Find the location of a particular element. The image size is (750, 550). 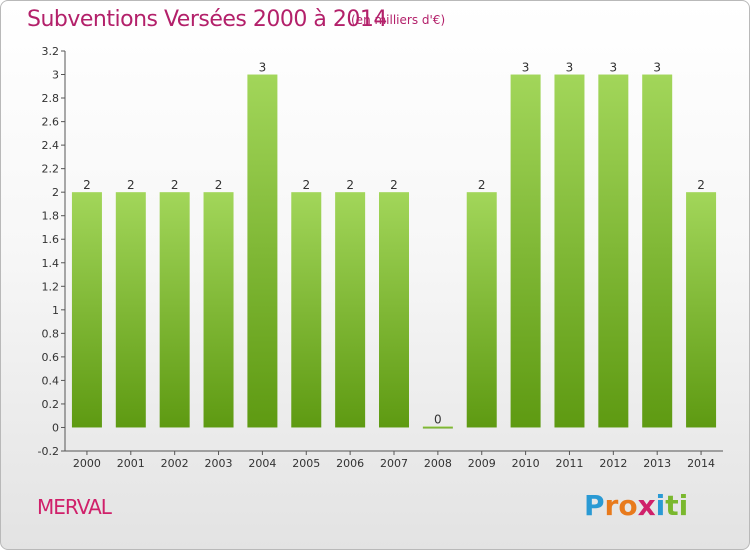

logo-letter: r is located at coordinates (611, 505).